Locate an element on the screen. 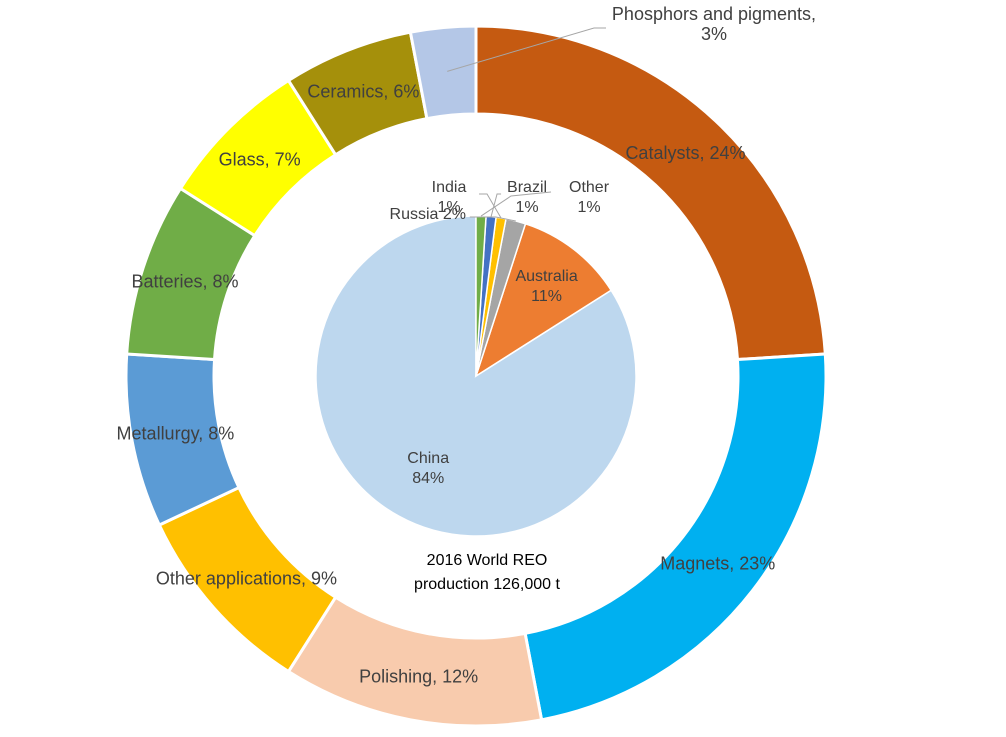  outer-label-metallurgy: Metallurgy, 8% is located at coordinates (176, 433).